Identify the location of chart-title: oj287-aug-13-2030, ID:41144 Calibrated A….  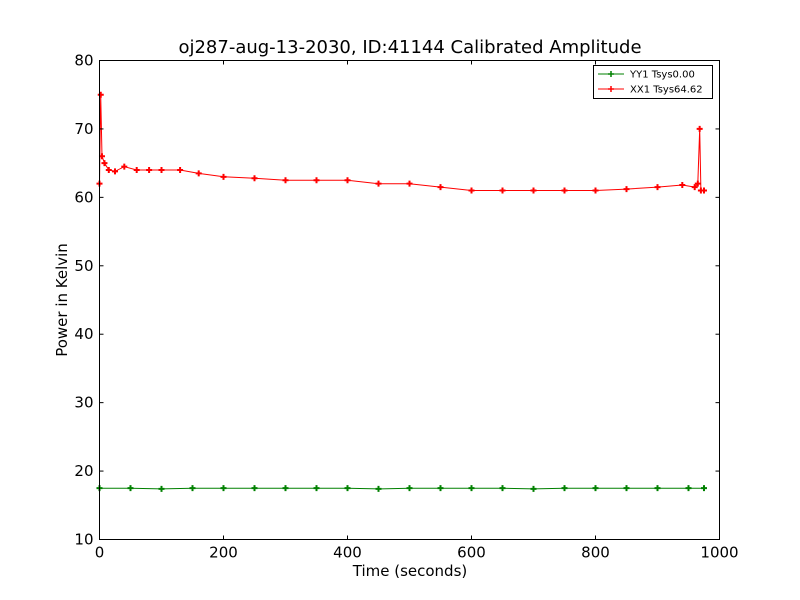
(409, 47).